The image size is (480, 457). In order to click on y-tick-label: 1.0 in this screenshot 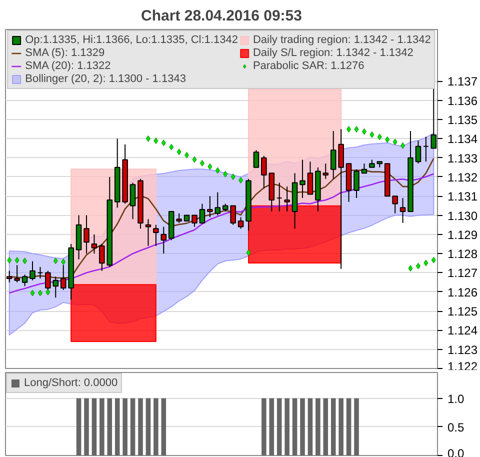, I will do `click(456, 399)`.